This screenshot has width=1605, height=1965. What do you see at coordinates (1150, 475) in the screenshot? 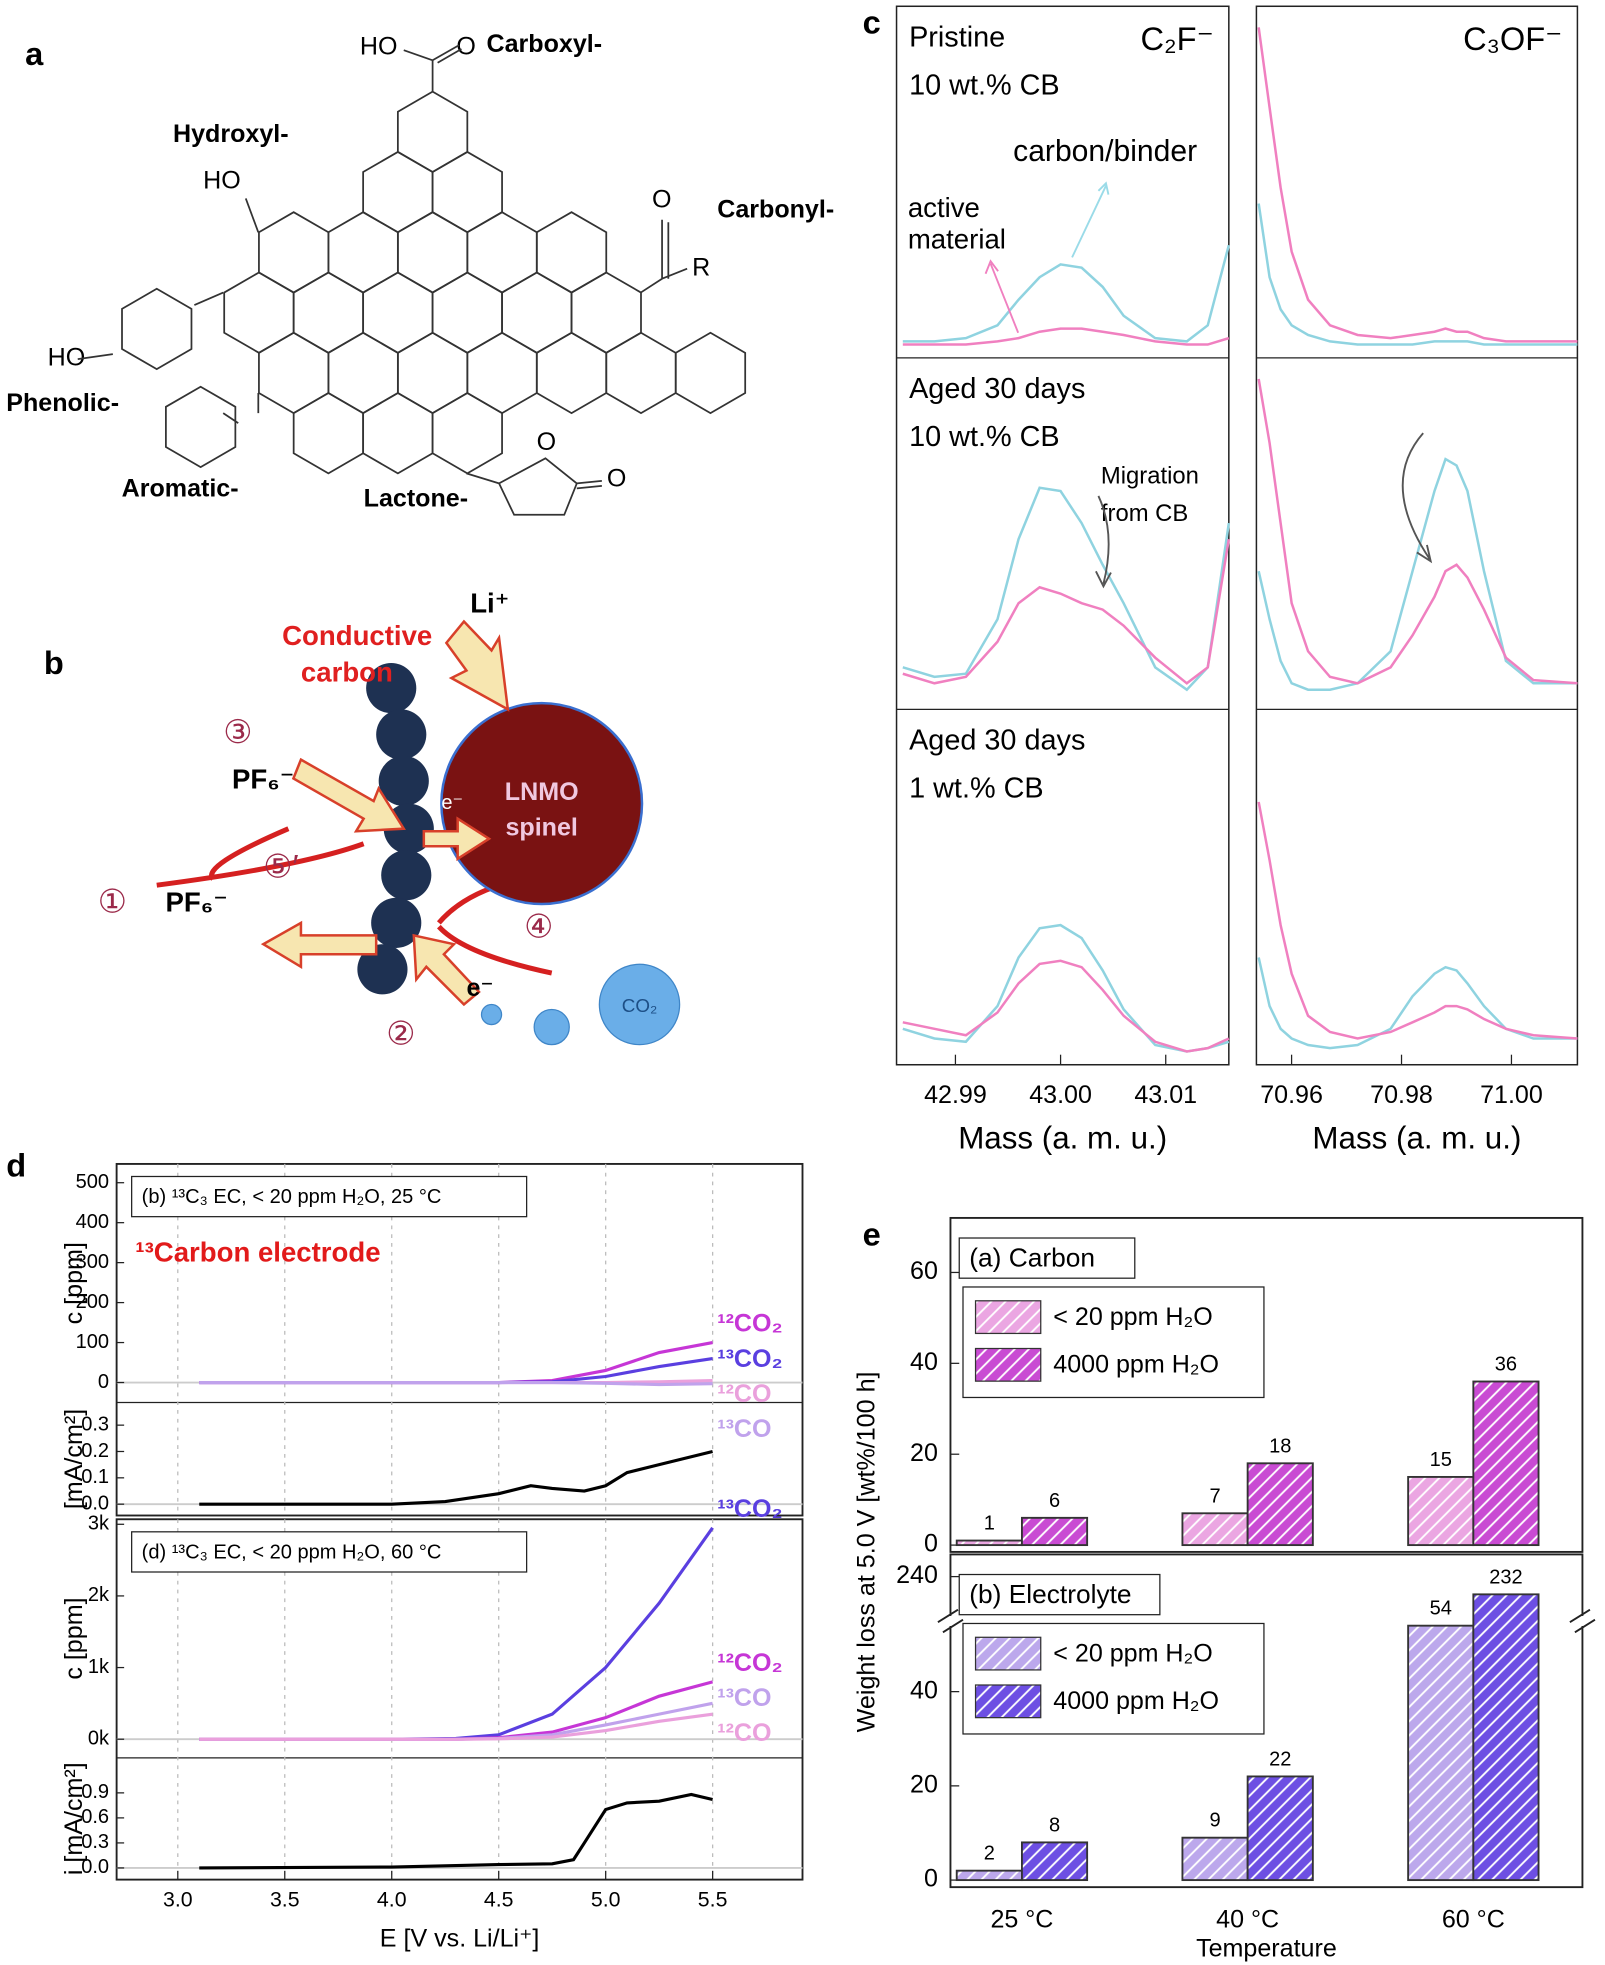
I see `annotation: Migration` at bounding box center [1150, 475].